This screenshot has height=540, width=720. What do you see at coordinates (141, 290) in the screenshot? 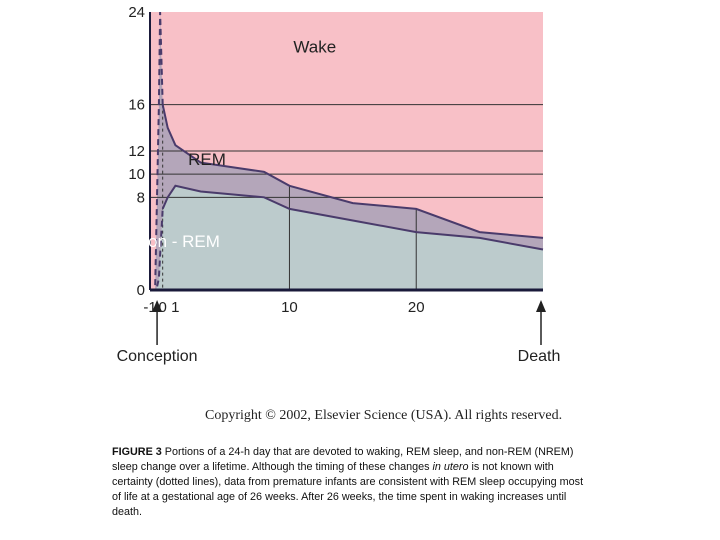
I see `y-tick-label: 0` at bounding box center [141, 290].